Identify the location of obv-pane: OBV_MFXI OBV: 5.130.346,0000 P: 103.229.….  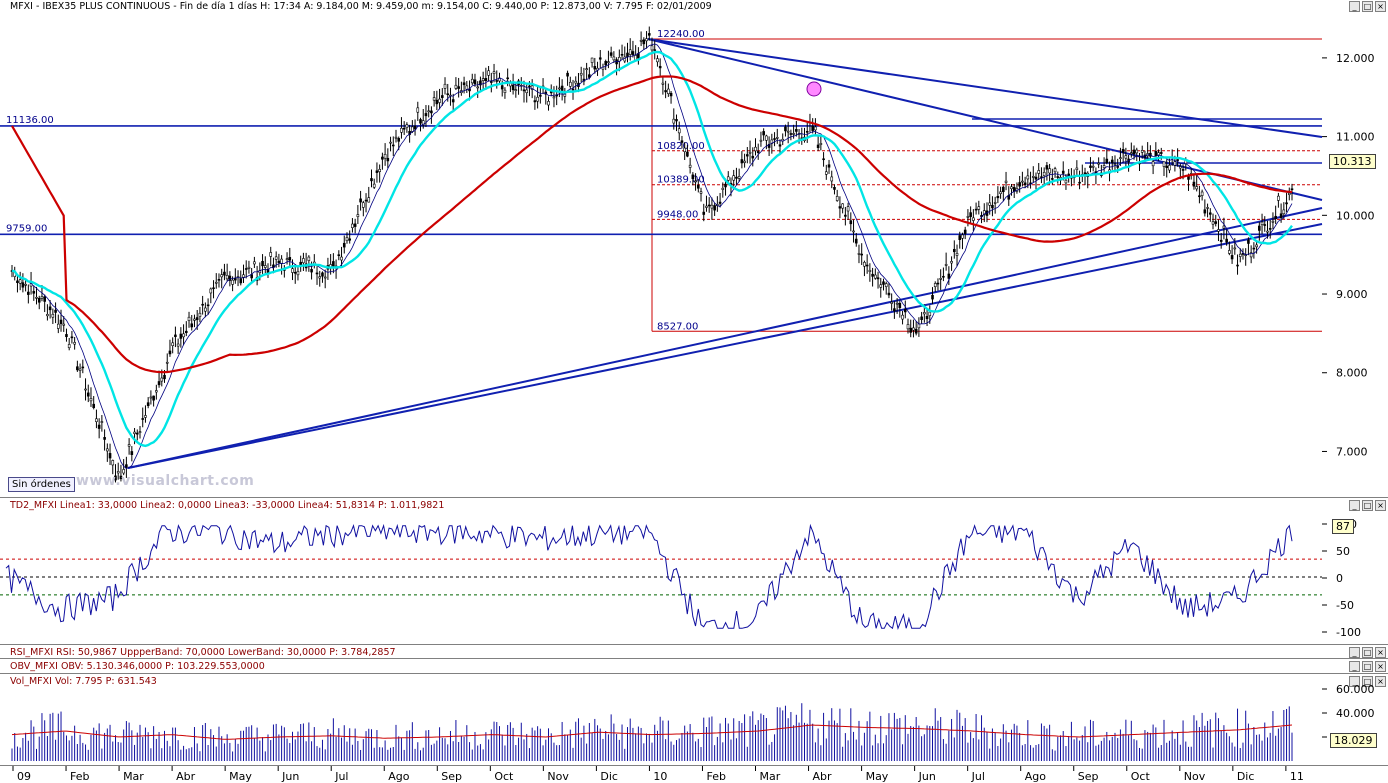
(694, 667).